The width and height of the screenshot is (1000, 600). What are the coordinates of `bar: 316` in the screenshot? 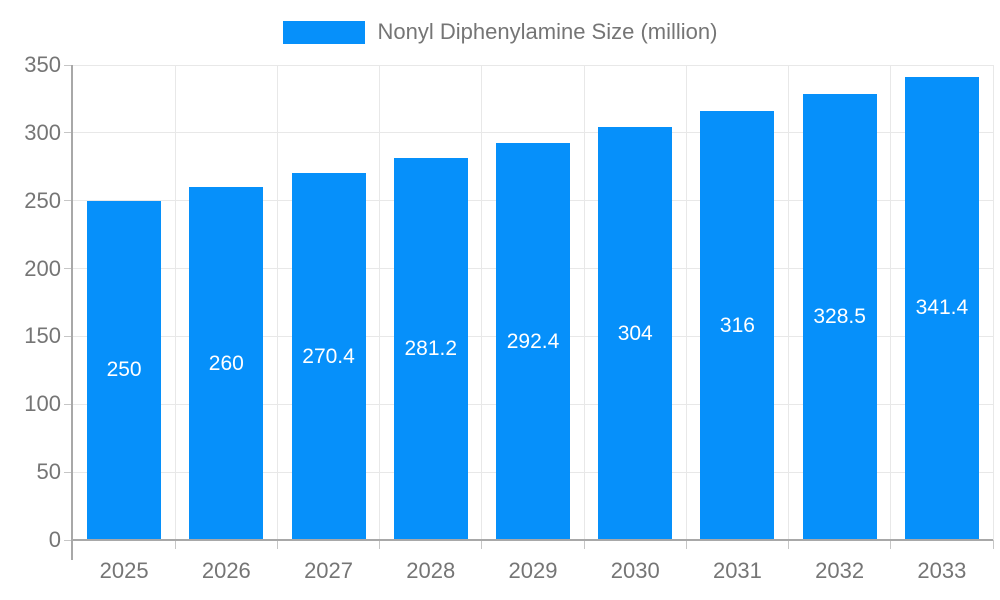 It's located at (737, 325).